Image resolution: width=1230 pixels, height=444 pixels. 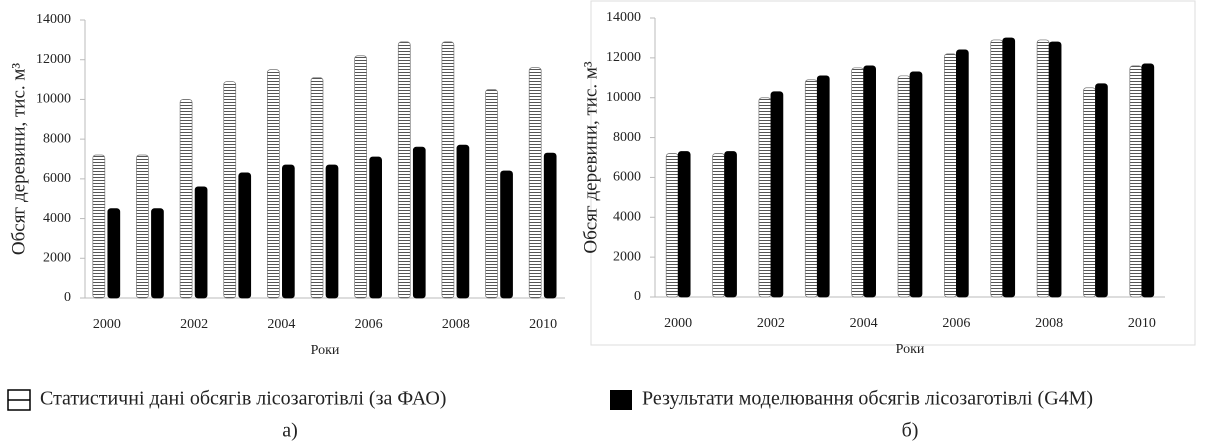 What do you see at coordinates (290, 431) in the screenshot?
I see `caption: а)` at bounding box center [290, 431].